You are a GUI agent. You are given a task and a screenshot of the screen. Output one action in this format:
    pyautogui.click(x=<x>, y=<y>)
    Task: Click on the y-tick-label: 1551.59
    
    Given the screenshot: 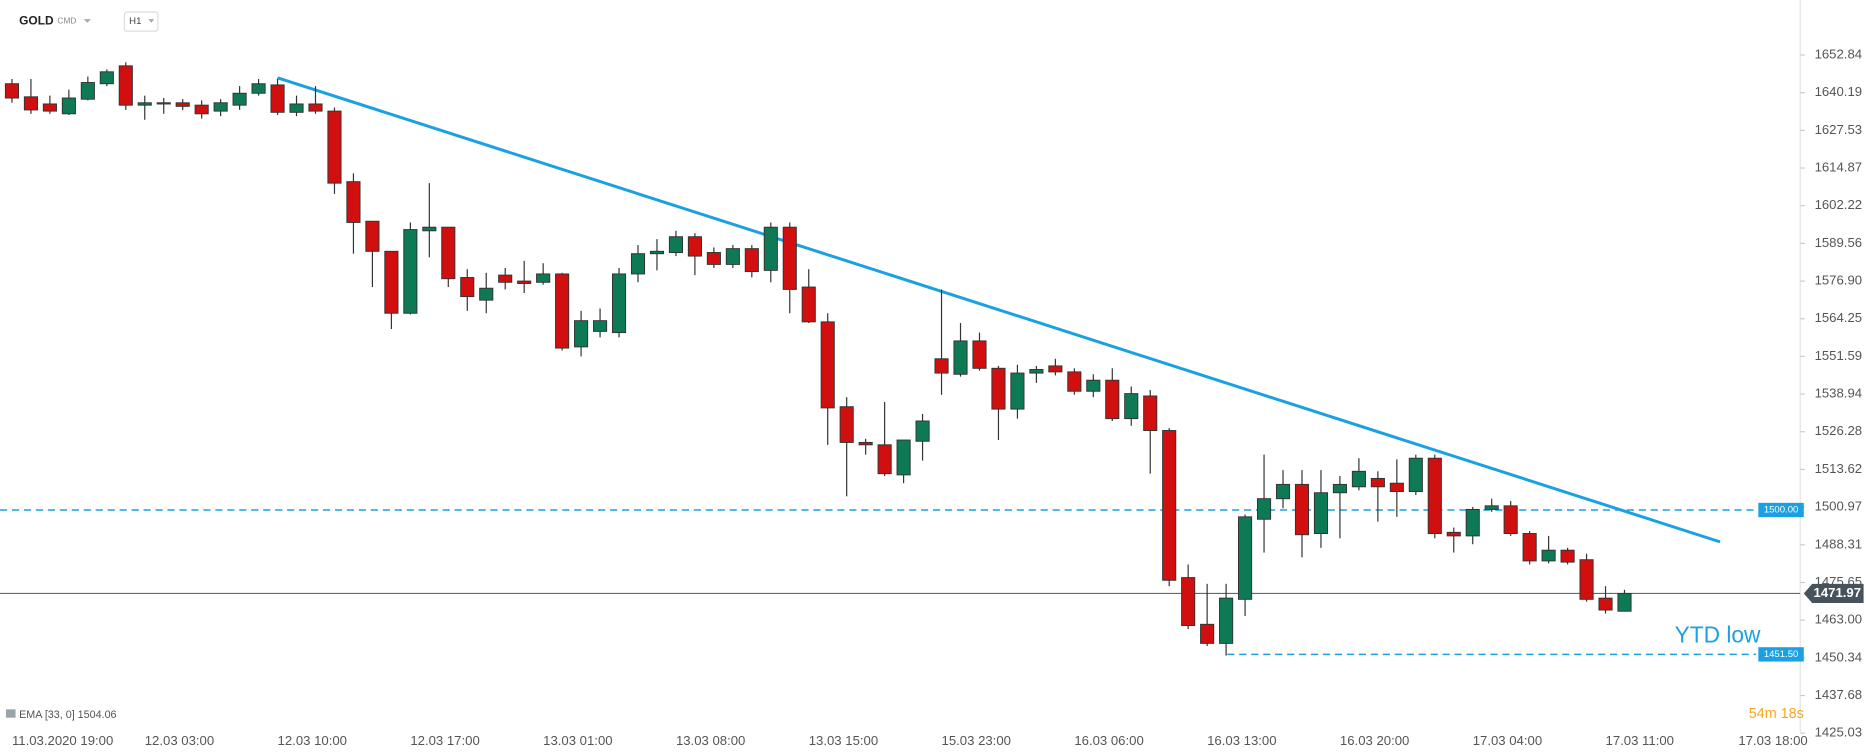 What is the action you would take?
    pyautogui.click(x=1839, y=355)
    